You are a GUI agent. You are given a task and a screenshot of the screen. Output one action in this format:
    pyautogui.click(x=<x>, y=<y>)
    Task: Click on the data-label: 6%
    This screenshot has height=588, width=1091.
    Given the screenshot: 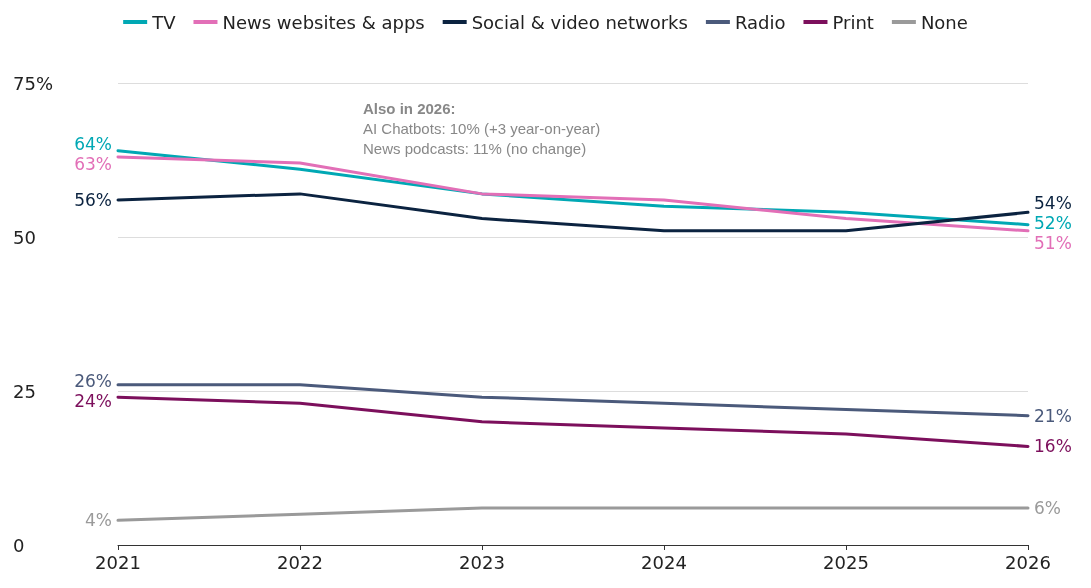 What is the action you would take?
    pyautogui.click(x=1047, y=508)
    